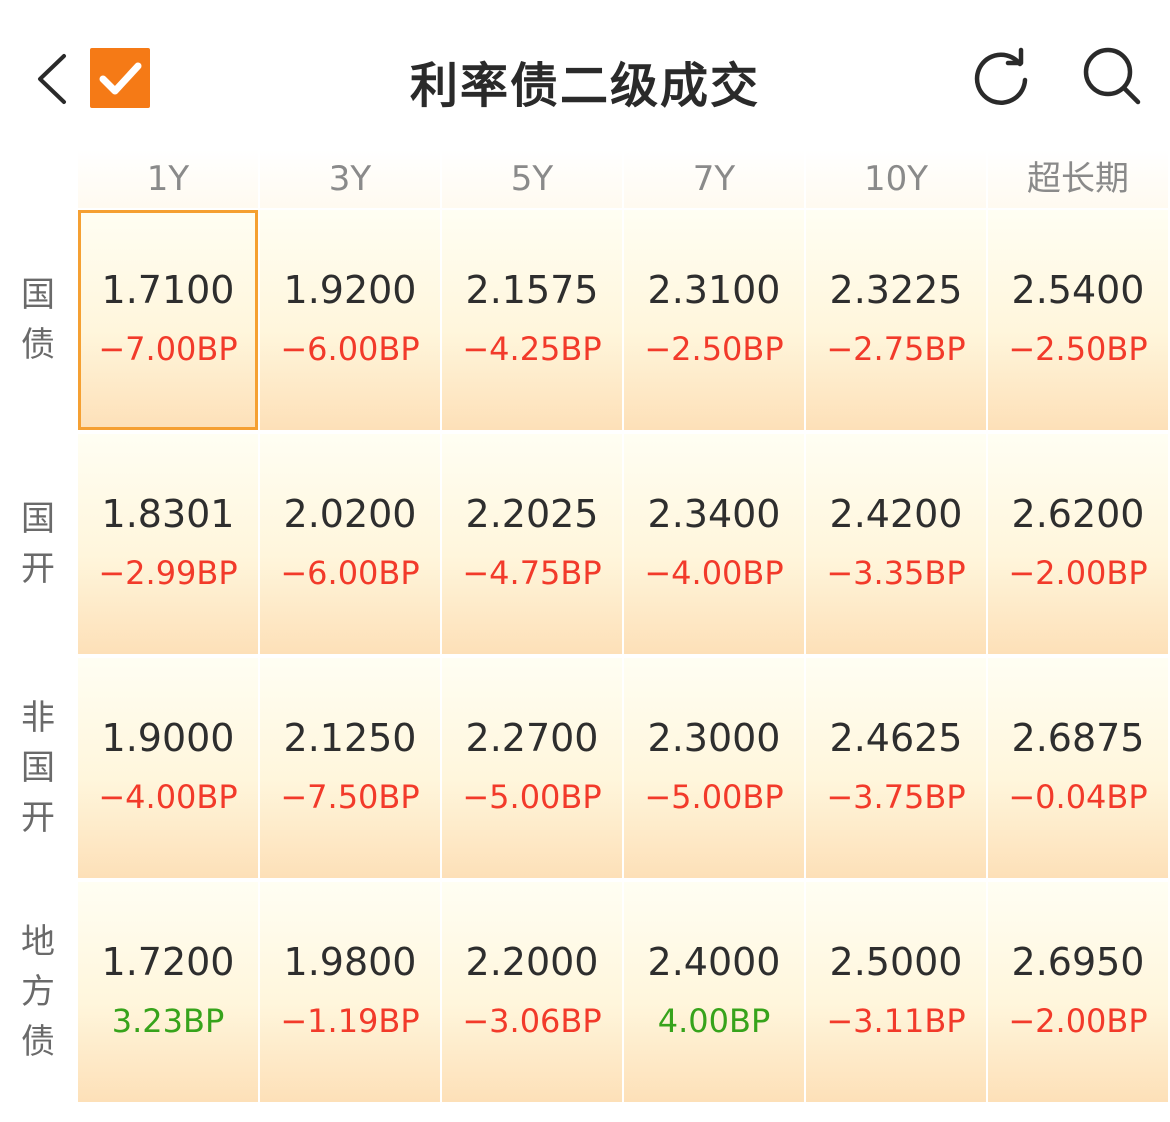 The image size is (1170, 1122). What do you see at coordinates (120, 78) in the screenshot?
I see `checkbox-checked-icon` at bounding box center [120, 78].